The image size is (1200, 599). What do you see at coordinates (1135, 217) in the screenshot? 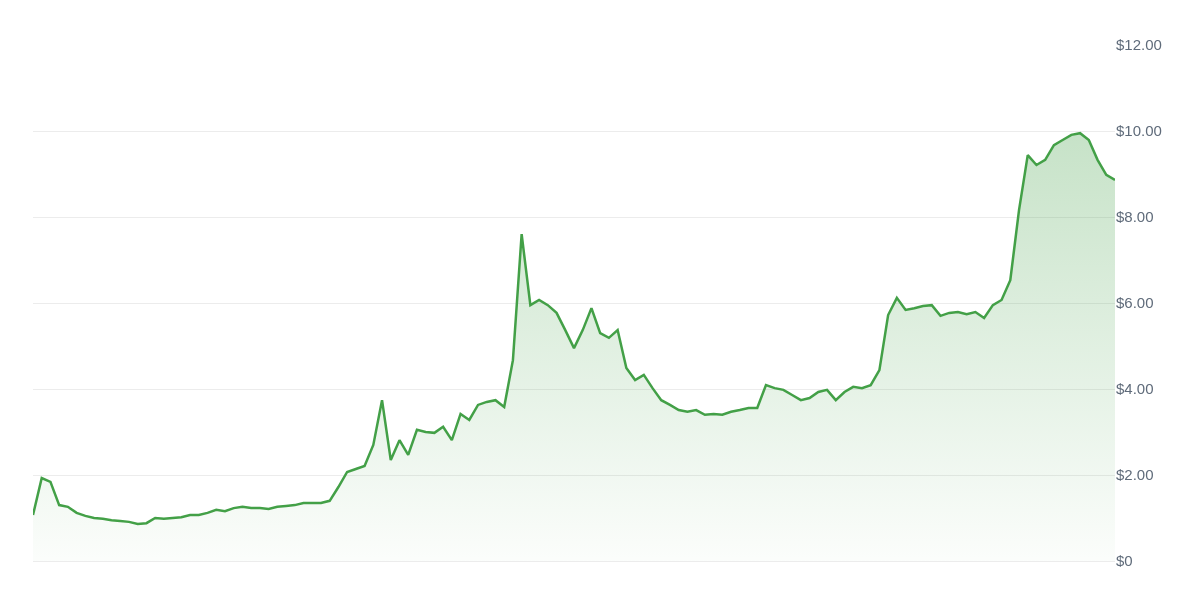
I see `y-tick-label: $8.00` at bounding box center [1135, 217].